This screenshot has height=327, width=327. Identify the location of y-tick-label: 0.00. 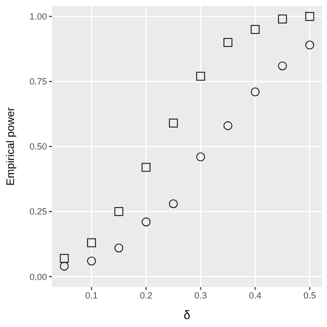
(38, 277).